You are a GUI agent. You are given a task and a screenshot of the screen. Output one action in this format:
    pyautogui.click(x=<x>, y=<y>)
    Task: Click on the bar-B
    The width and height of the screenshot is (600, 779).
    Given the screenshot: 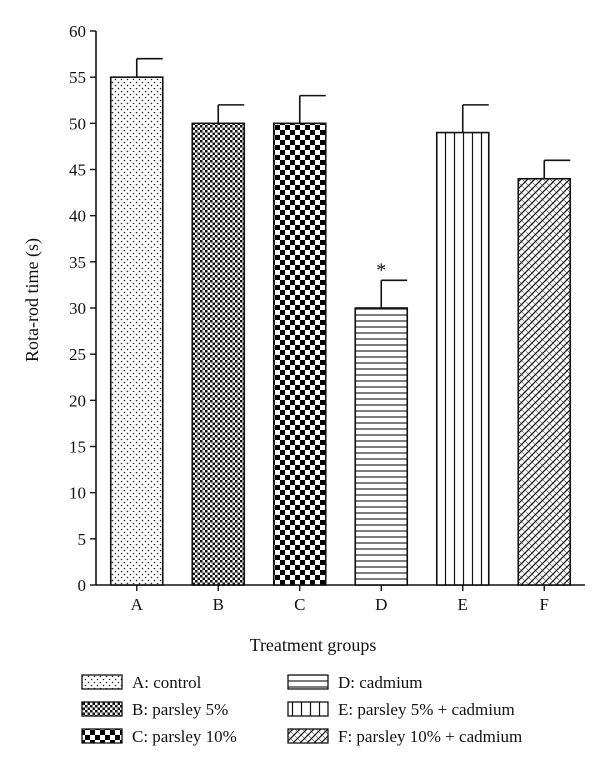 What is the action you would take?
    pyautogui.click(x=218, y=354)
    